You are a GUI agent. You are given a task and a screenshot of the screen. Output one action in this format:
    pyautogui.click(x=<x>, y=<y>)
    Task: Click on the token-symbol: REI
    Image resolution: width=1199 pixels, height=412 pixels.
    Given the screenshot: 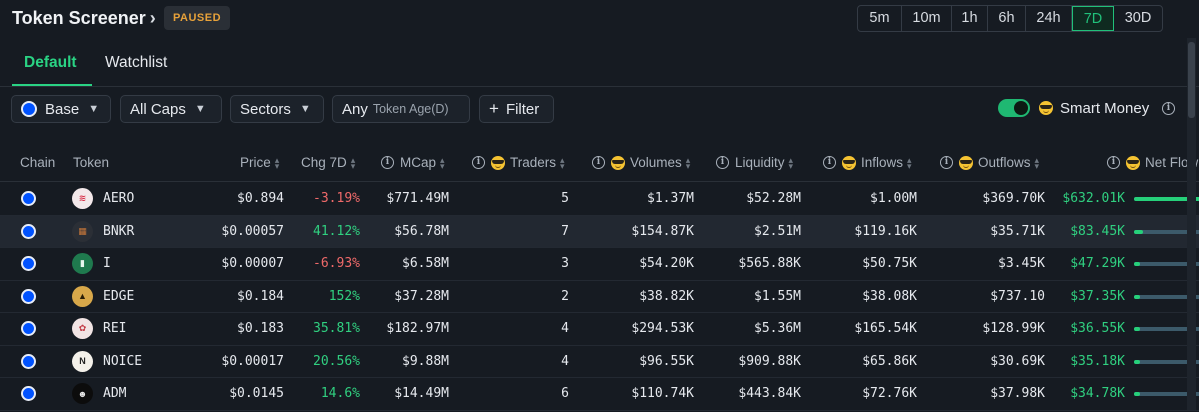 What is the action you would take?
    pyautogui.click(x=115, y=328)
    